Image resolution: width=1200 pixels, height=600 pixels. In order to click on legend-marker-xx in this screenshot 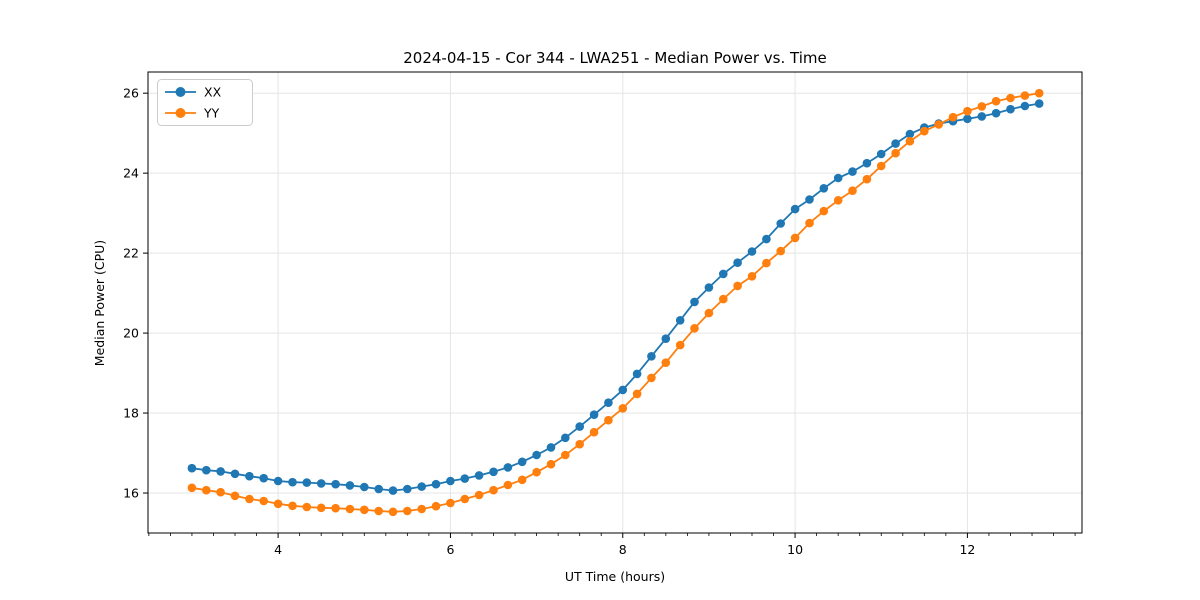, I will do `click(180, 92)`.